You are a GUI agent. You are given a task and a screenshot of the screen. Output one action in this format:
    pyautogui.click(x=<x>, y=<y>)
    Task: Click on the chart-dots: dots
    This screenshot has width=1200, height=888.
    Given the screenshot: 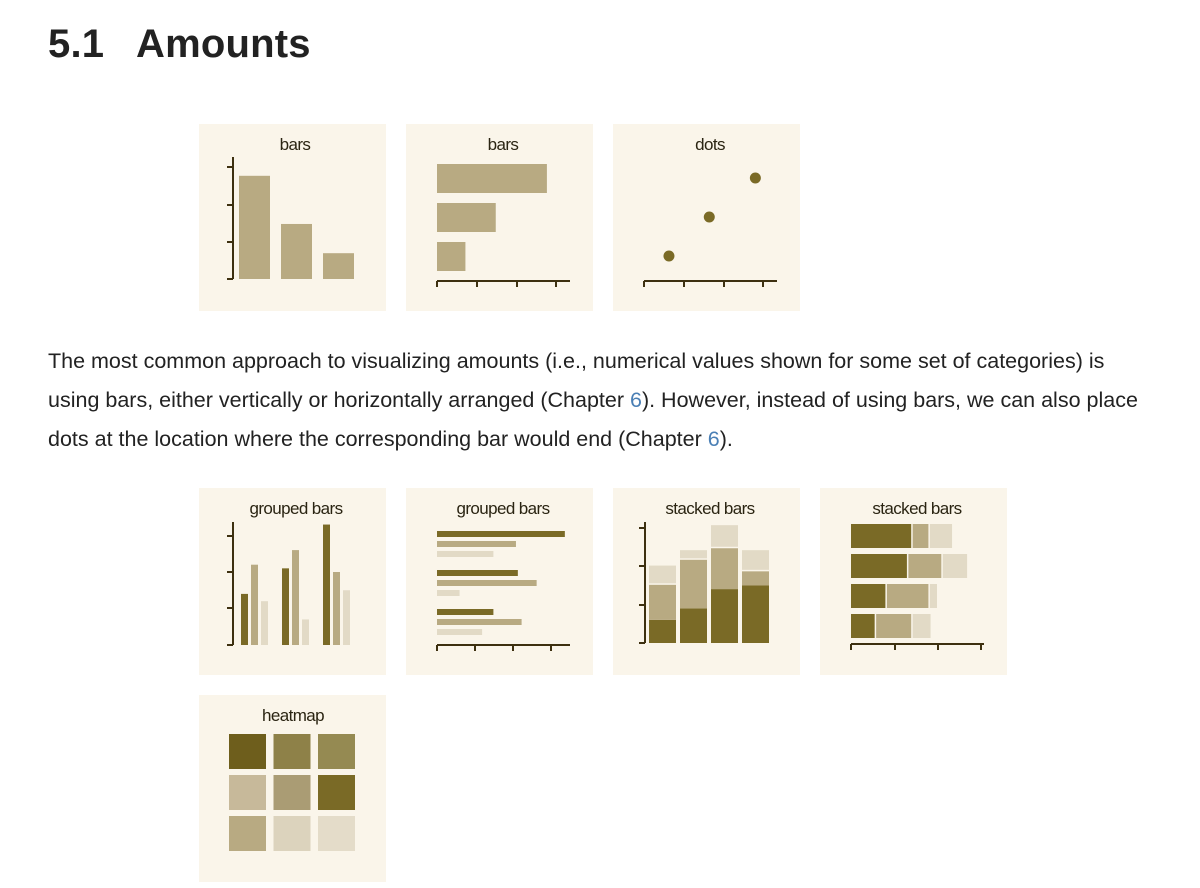 What is the action you would take?
    pyautogui.click(x=710, y=211)
    